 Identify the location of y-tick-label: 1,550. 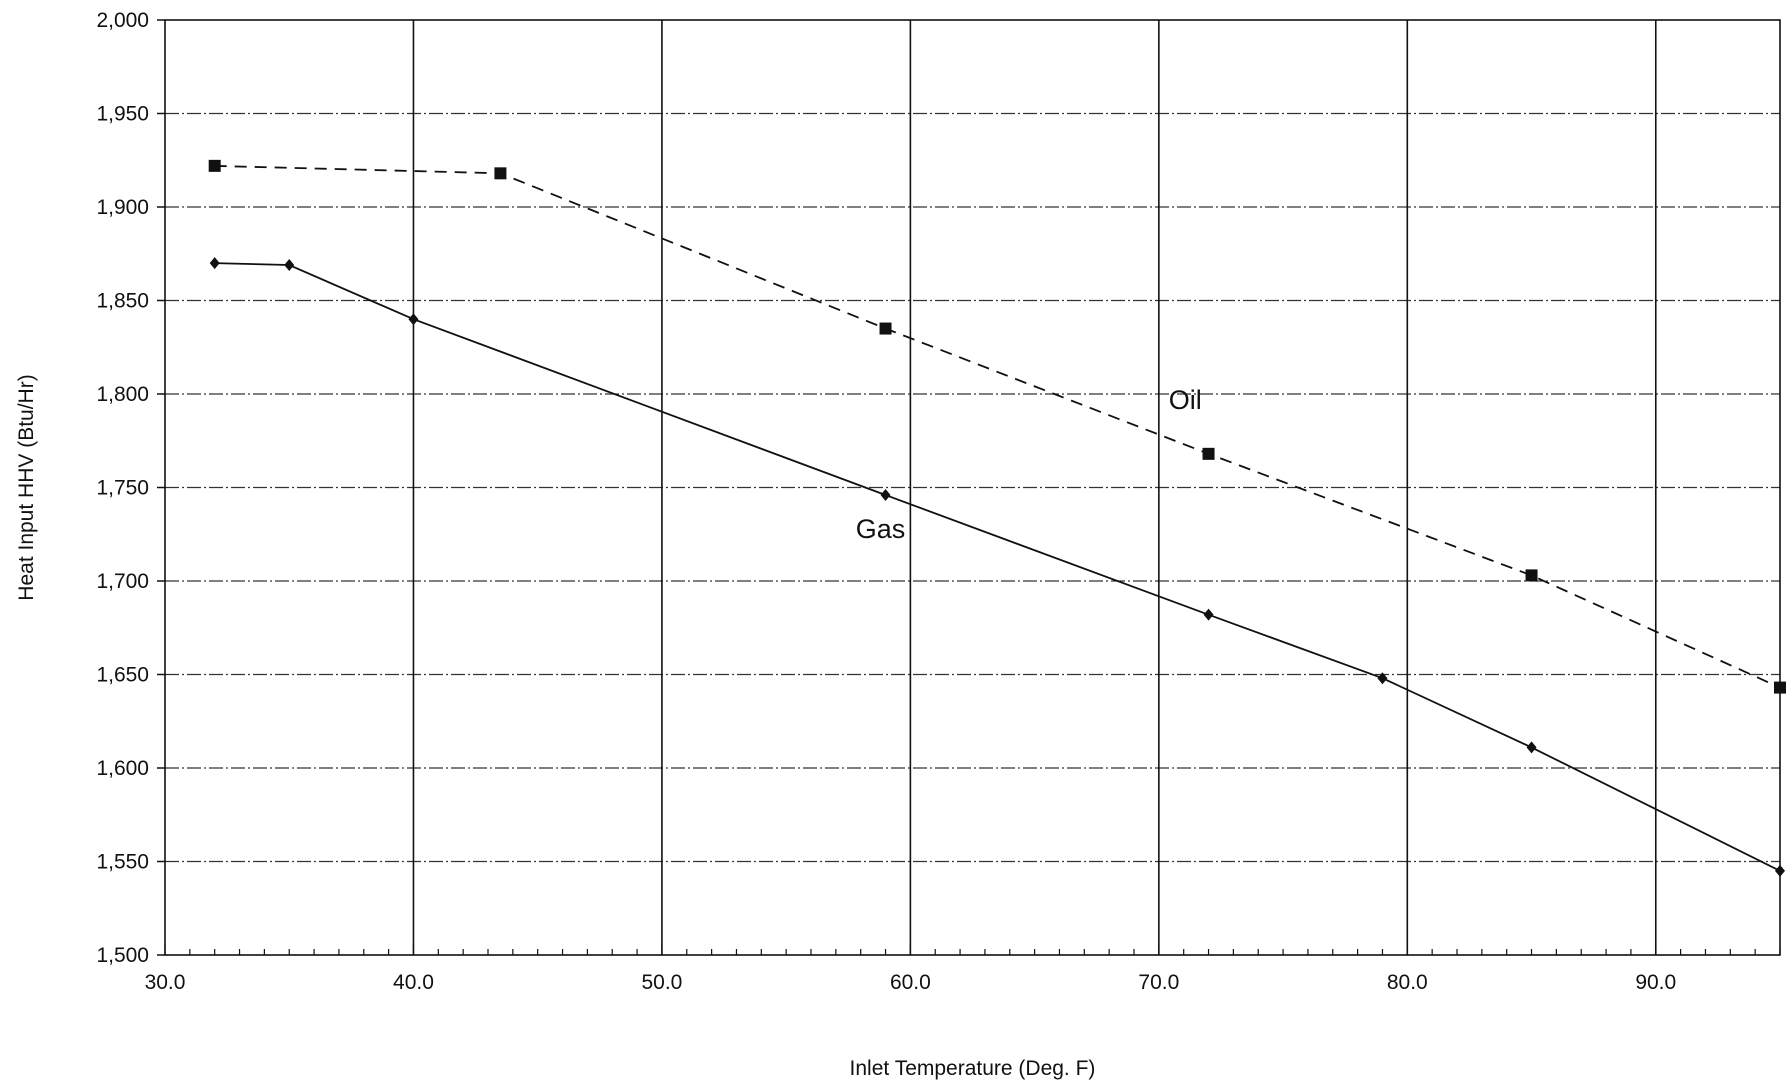
(122, 862).